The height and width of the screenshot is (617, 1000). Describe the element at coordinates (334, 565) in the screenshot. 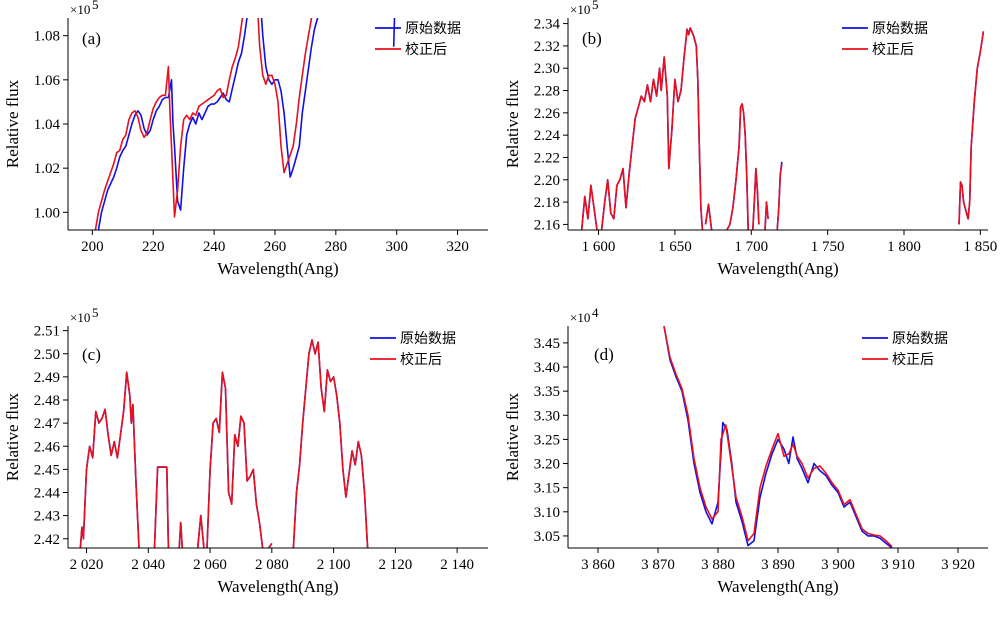

I see `x-tick-label-c-4: 2 100` at that location.